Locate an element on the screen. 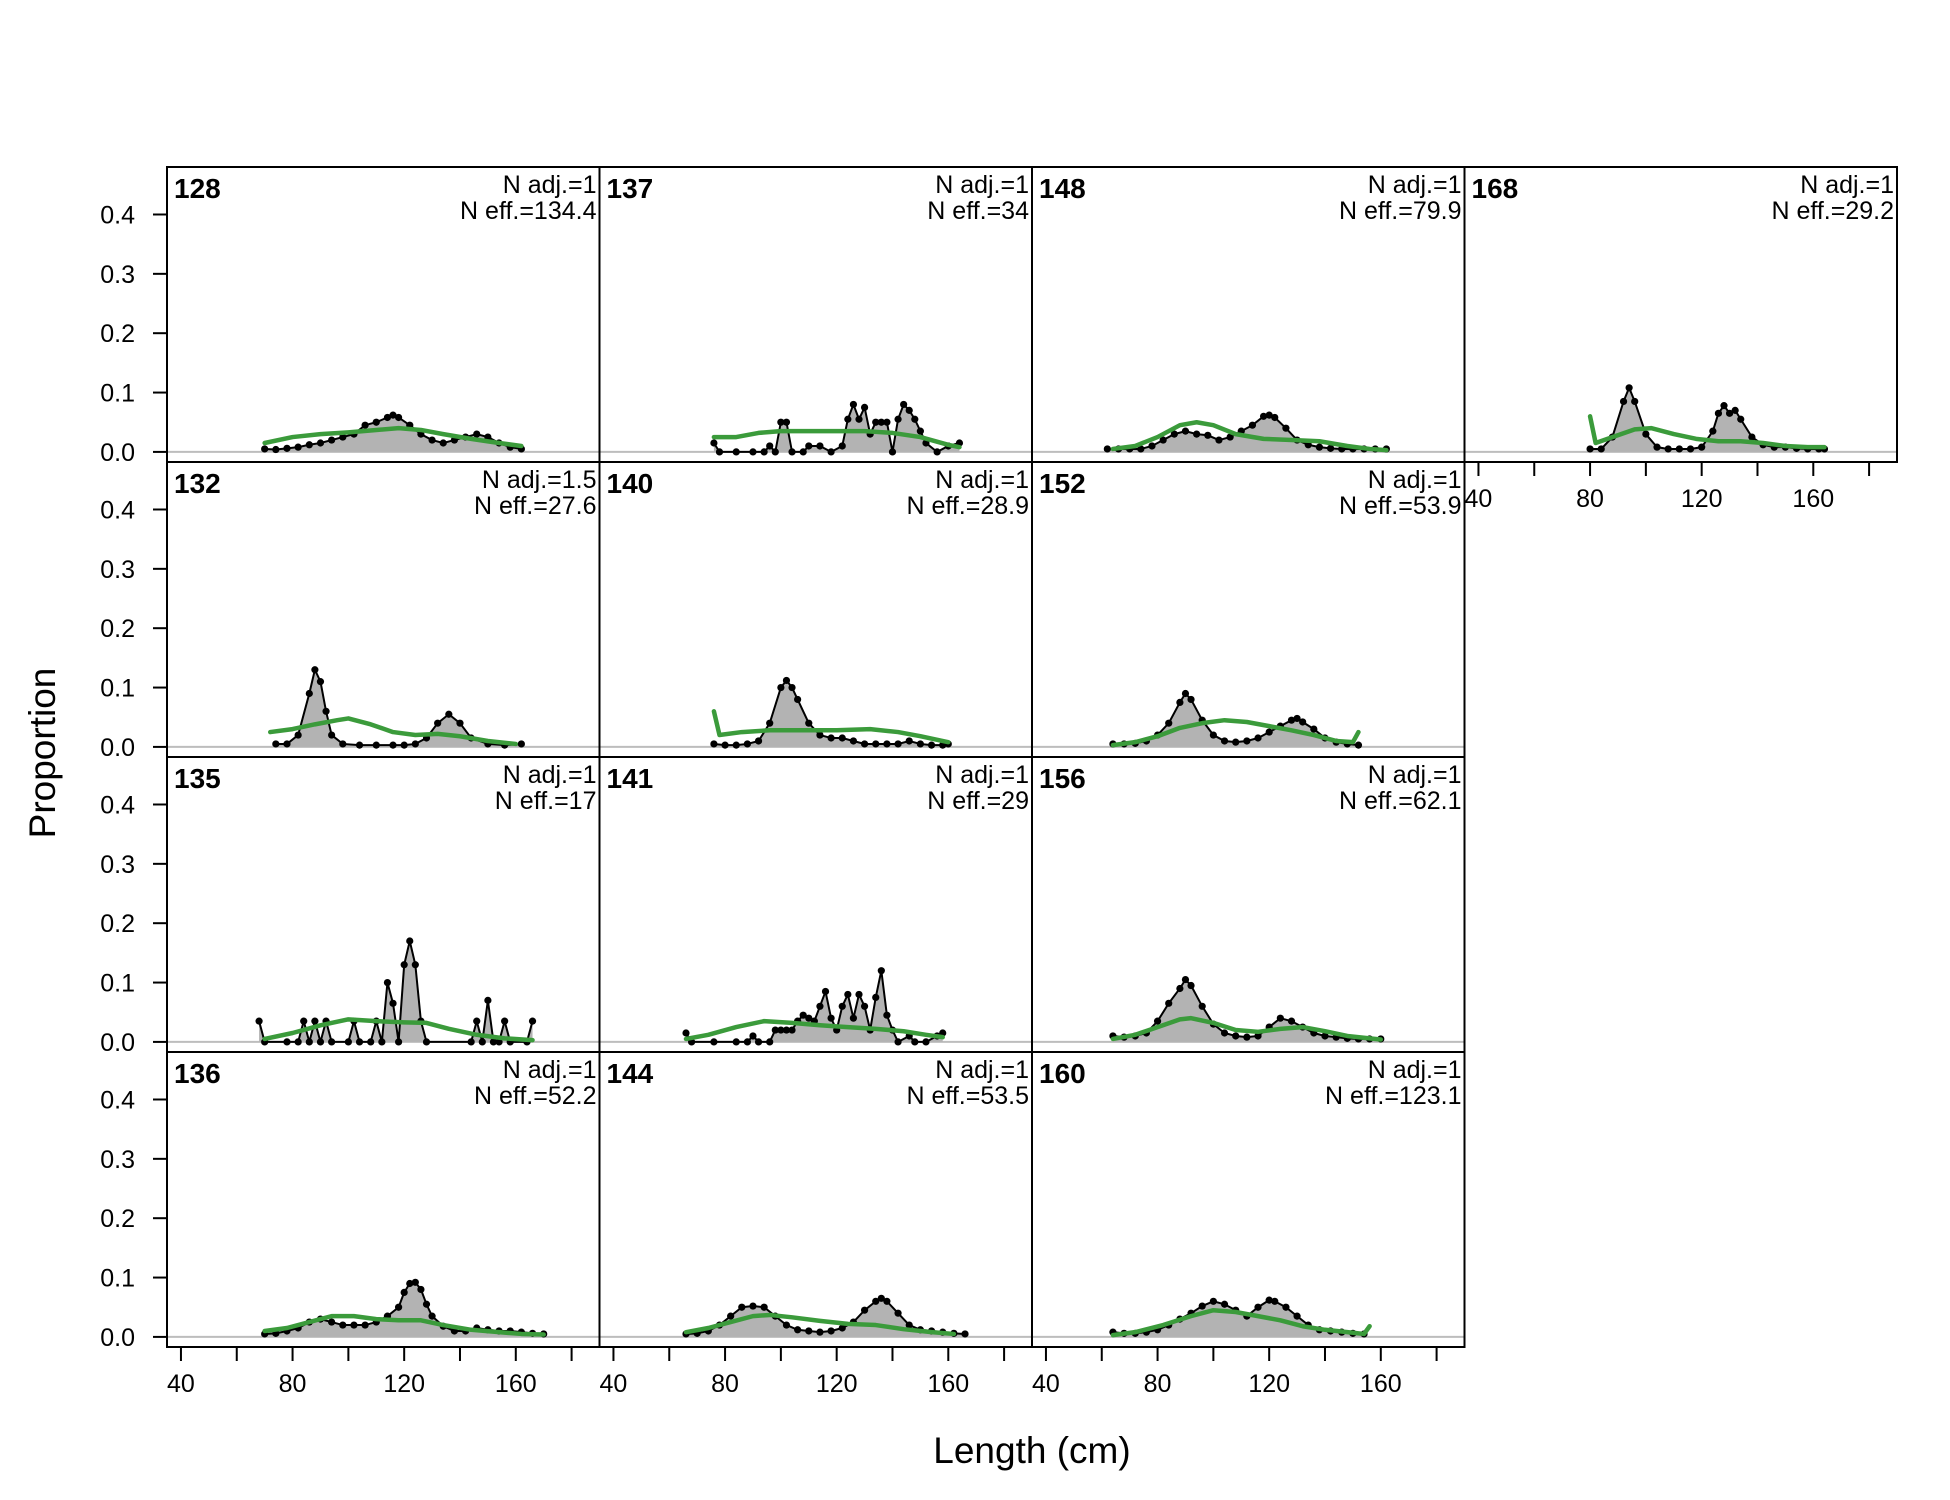 This screenshot has height=1500, width=1950. x-tick-label: 80 is located at coordinates (293, 1384).